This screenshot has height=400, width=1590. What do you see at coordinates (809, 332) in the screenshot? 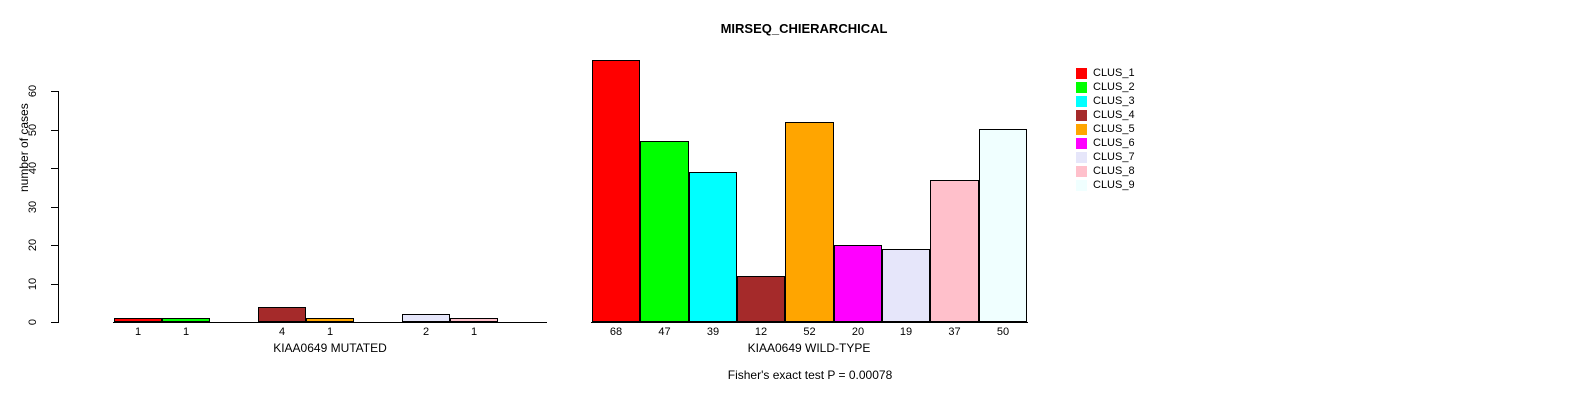
I see `bar-value-label: 52` at bounding box center [809, 332].